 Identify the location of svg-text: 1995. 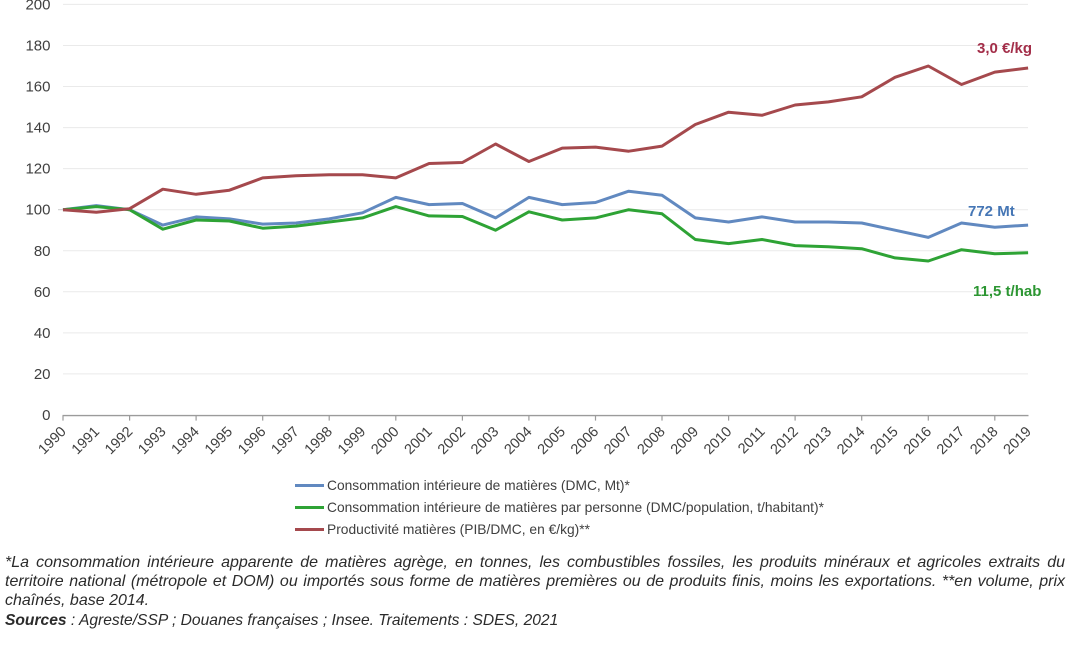
(219, 441).